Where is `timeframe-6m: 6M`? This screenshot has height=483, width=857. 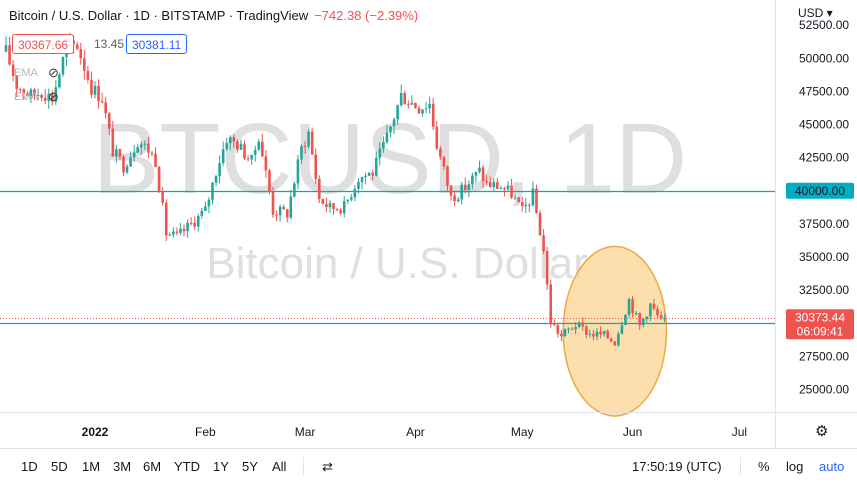
timeframe-6m: 6M is located at coordinates (152, 466).